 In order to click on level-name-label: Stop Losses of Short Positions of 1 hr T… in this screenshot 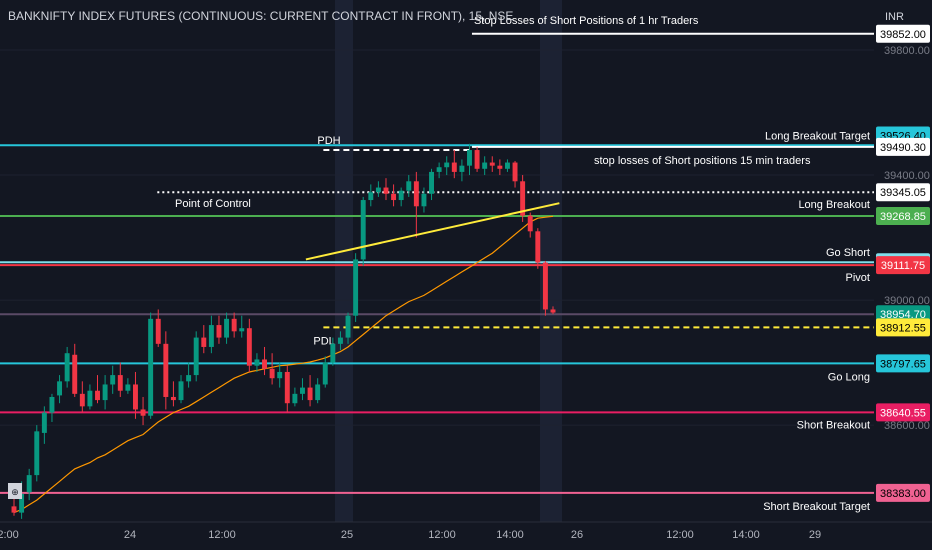, I will do `click(586, 21)`.